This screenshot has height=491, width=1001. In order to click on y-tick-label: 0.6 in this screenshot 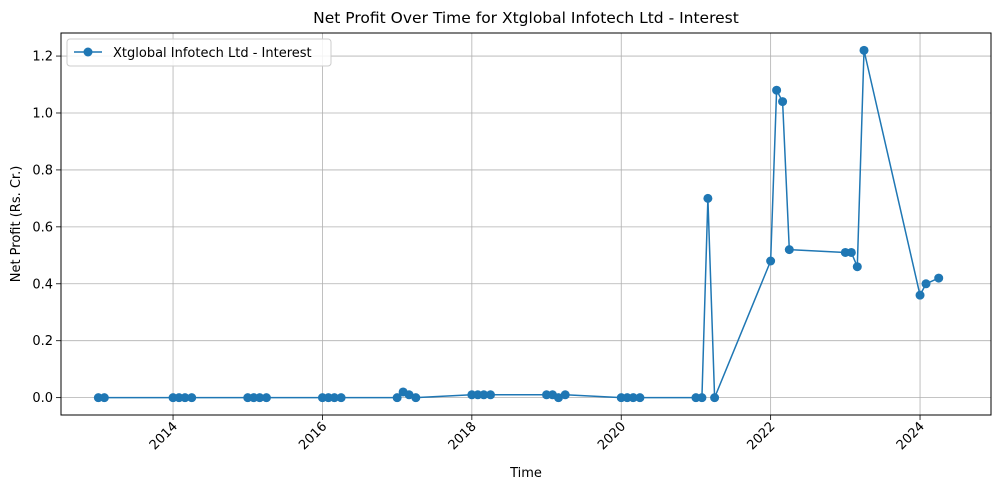, I will do `click(42, 227)`.